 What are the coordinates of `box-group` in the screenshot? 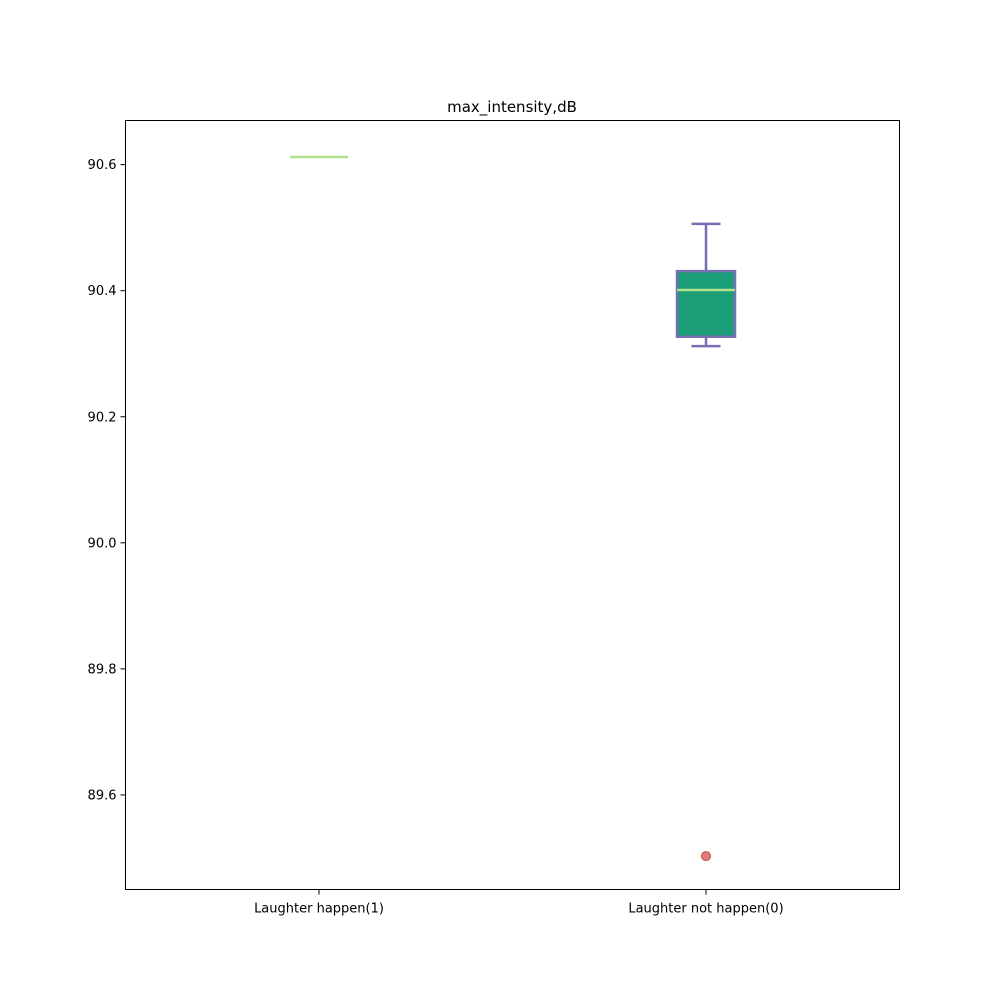 It's located at (706, 542).